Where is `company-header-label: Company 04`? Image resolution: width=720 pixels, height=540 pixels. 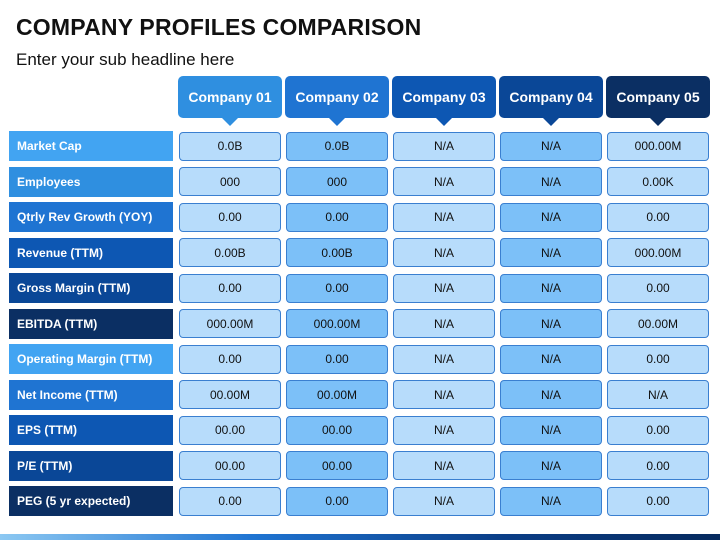
company-header-label: Company 04 is located at coordinates (551, 97).